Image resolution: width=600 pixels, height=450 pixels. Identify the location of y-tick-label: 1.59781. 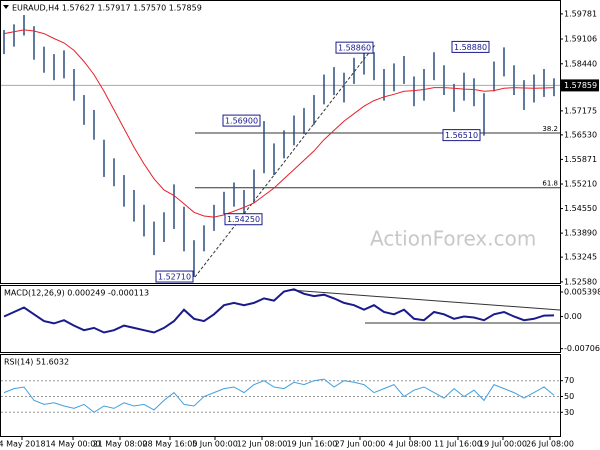
(580, 13).